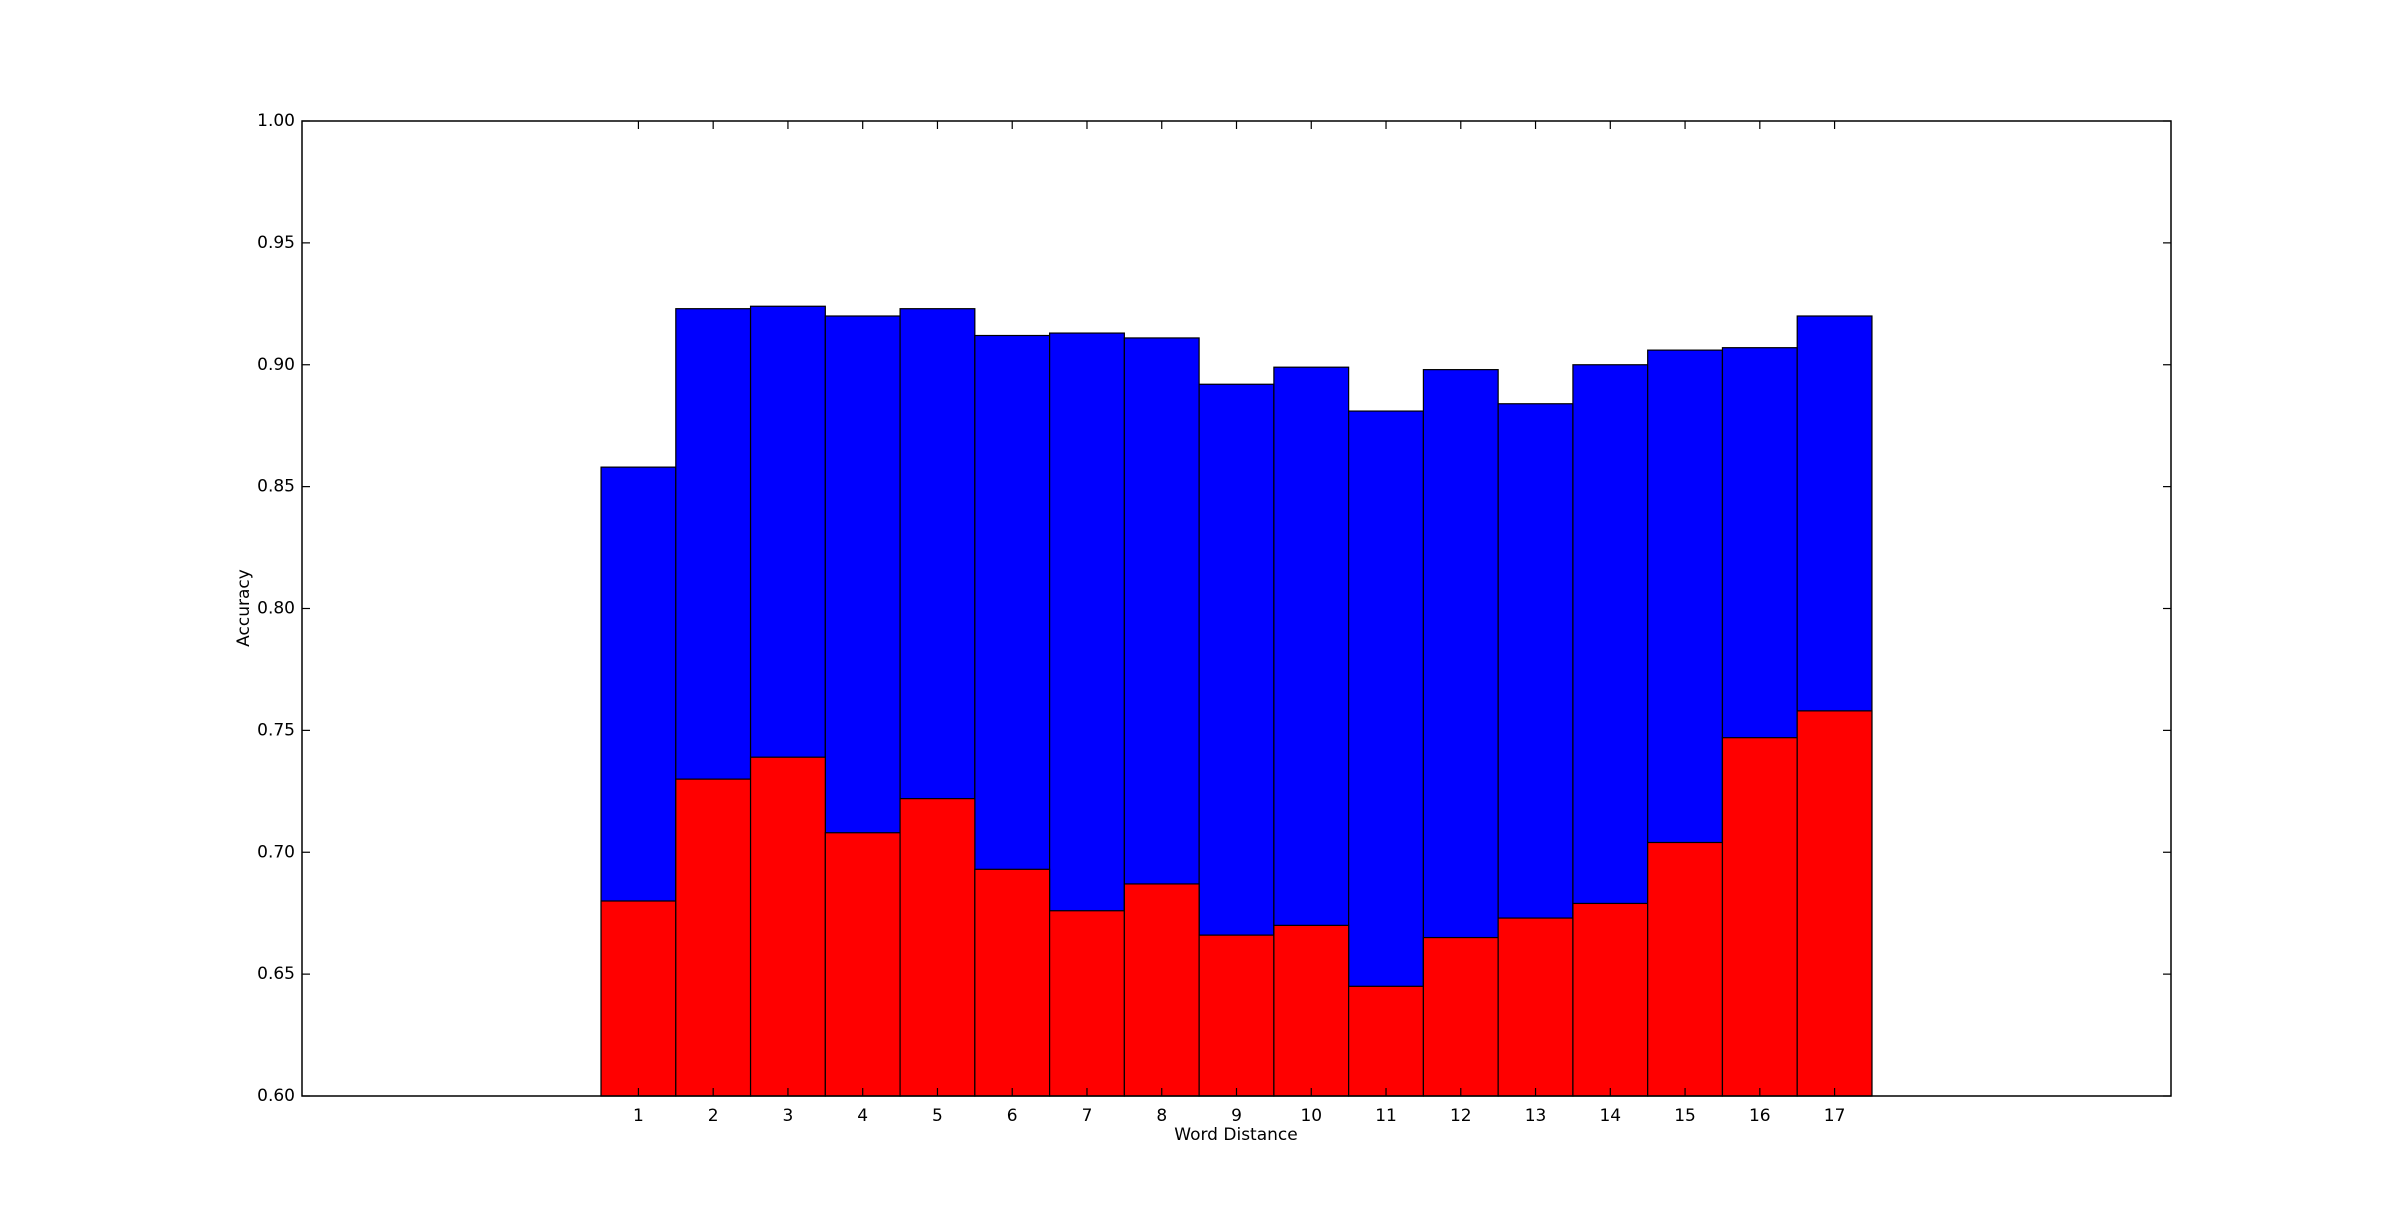  What do you see at coordinates (1835, 1116) in the screenshot?
I see `x-tick-label-17: 17` at bounding box center [1835, 1116].